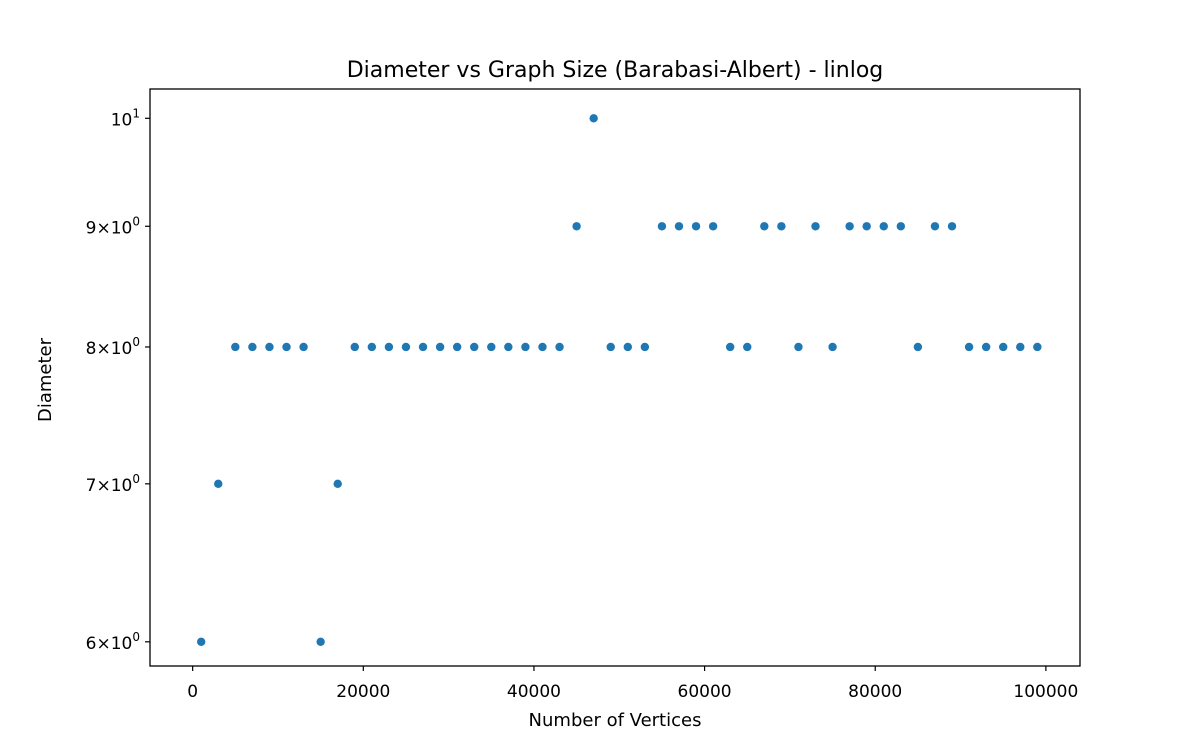 The image size is (1200, 749). Describe the element at coordinates (632, 684) in the screenshot. I see `x-axis-ticks: 0 20000 40000 60000 80000 100000` at that location.